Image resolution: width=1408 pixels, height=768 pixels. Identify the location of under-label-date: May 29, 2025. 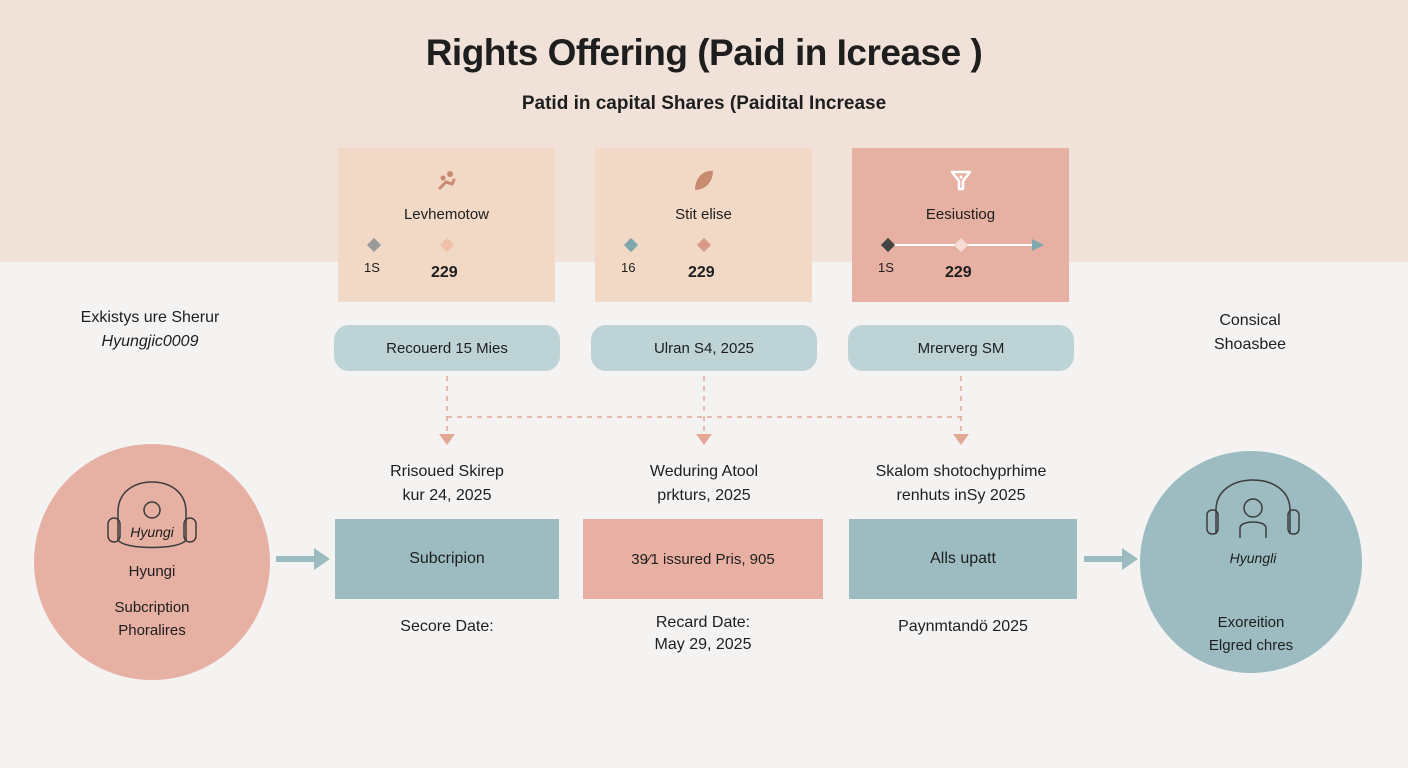
(703, 644).